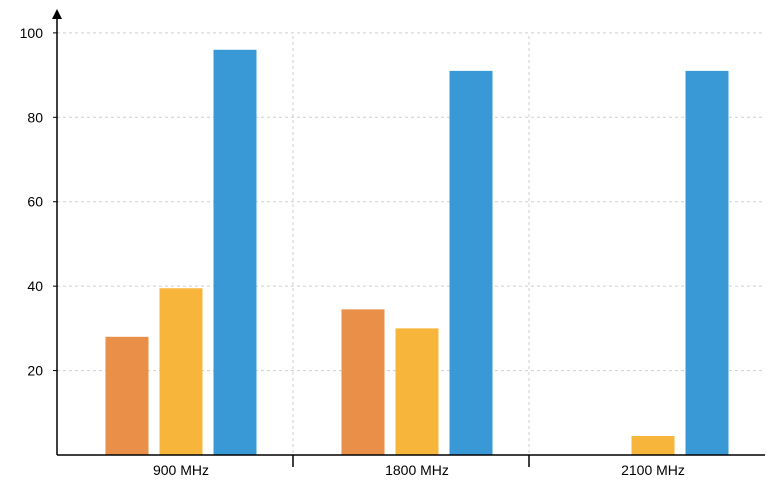 The height and width of the screenshot is (483, 770). What do you see at coordinates (35, 202) in the screenshot?
I see `y-tick-label: 60` at bounding box center [35, 202].